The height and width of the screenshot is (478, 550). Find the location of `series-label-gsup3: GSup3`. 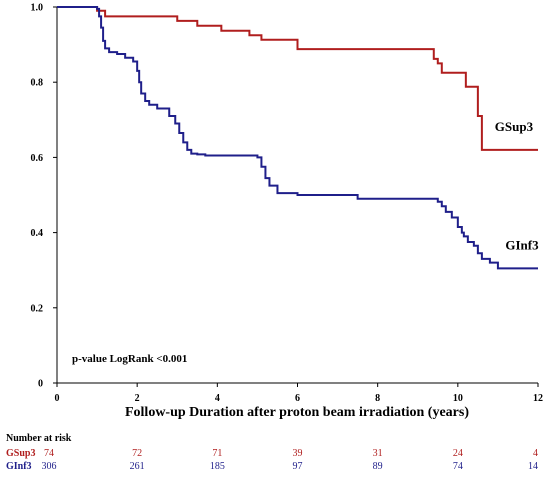

series-label-gsup3: GSup3 is located at coordinates (514, 126).